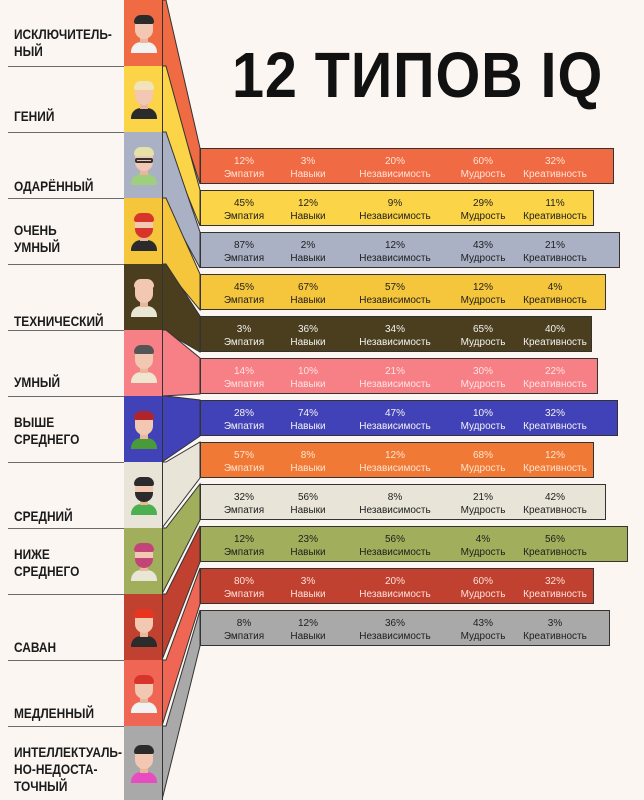  What do you see at coordinates (554, 497) in the screenshot?
I see `stat-percent: 42%` at bounding box center [554, 497].